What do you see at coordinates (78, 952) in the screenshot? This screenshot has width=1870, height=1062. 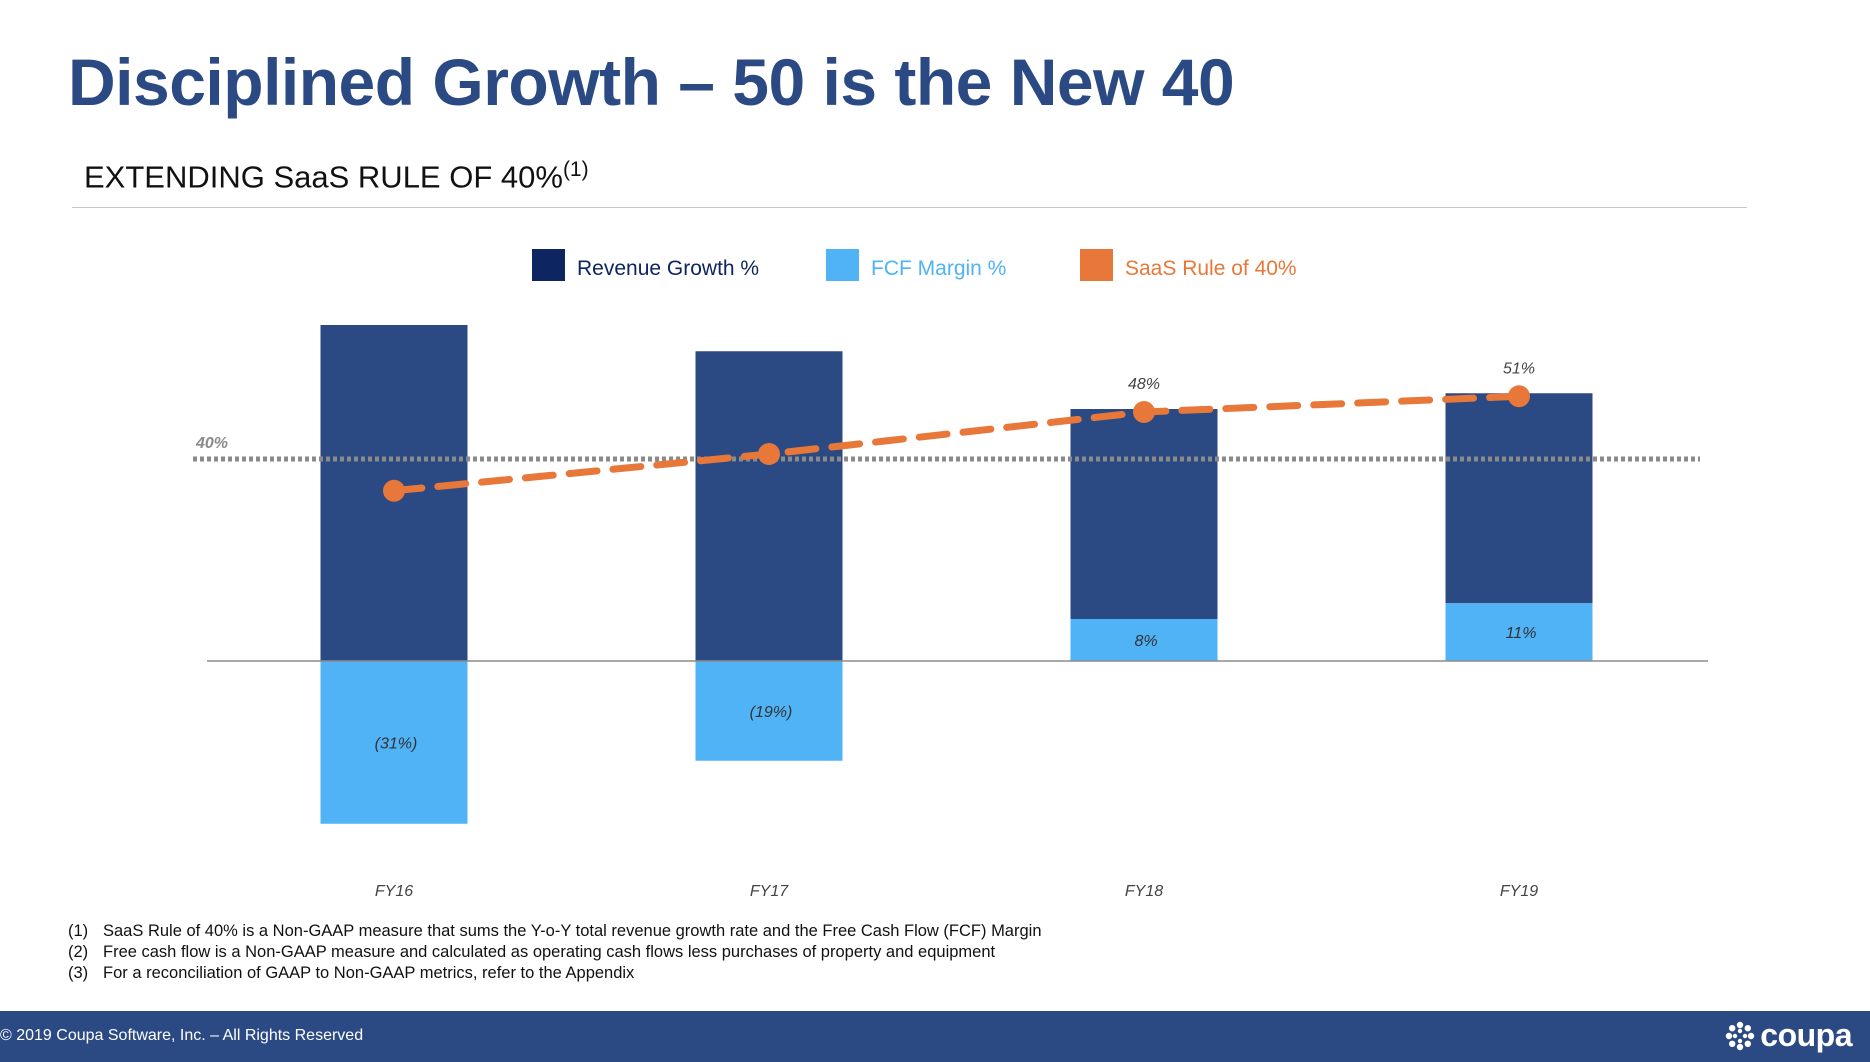 I see `footnote-number: (2)` at bounding box center [78, 952].